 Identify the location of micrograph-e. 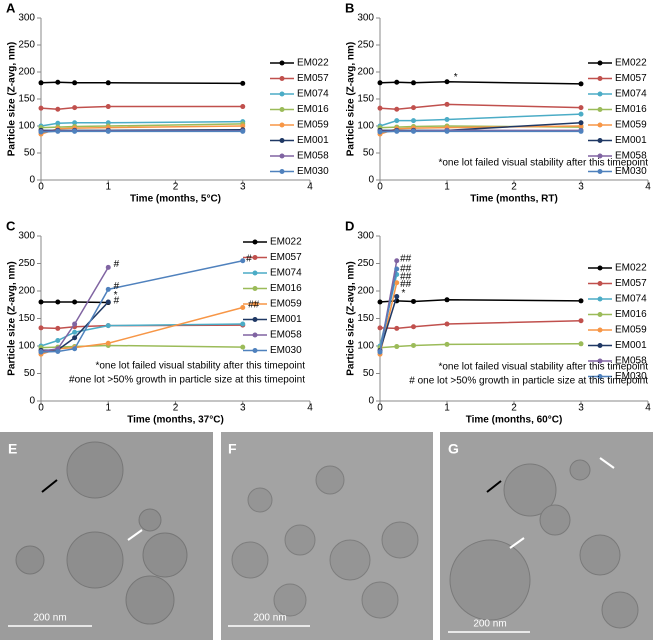
(106, 536).